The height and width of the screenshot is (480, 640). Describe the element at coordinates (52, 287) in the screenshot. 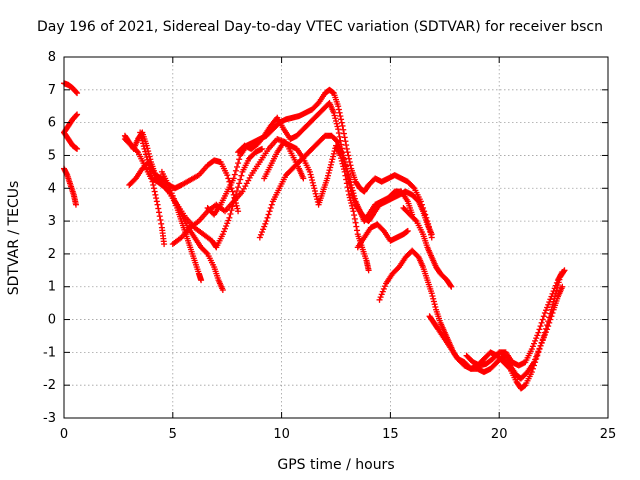

I see `y-tick-label: 1` at that location.